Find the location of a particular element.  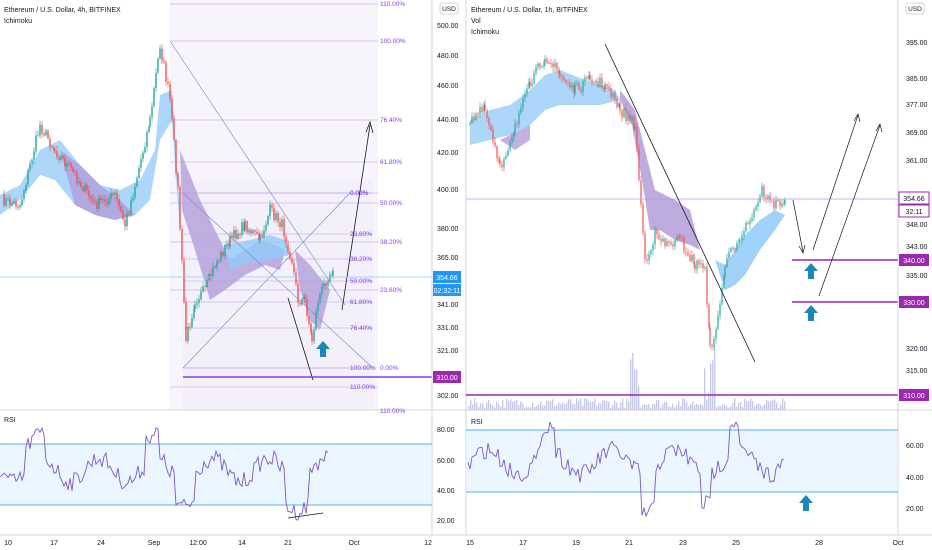

up-arrow-marker is located at coordinates (323, 349).